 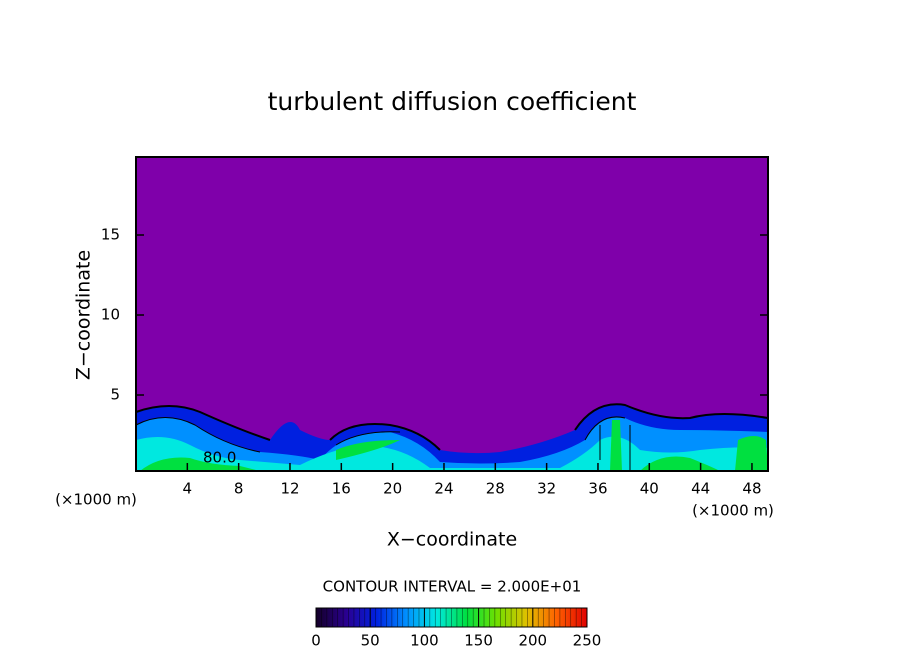 What do you see at coordinates (452, 587) in the screenshot?
I see `contour-interval: CONTOUR INTERVAL = 2.000E+01` at bounding box center [452, 587].